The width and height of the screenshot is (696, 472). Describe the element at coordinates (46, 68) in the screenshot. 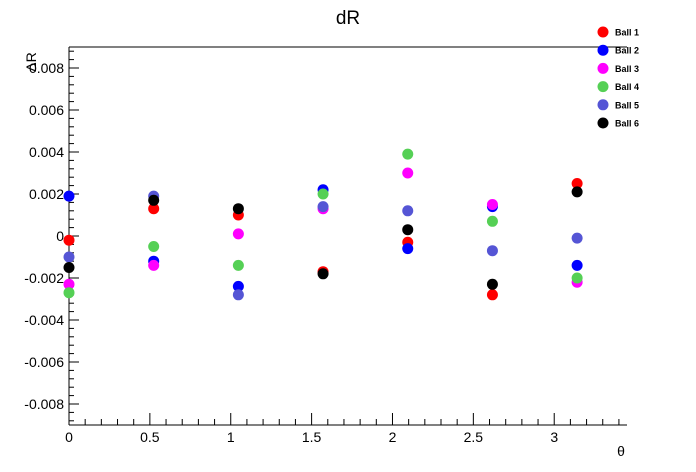

I see `y-tick-label: 0.008` at that location.